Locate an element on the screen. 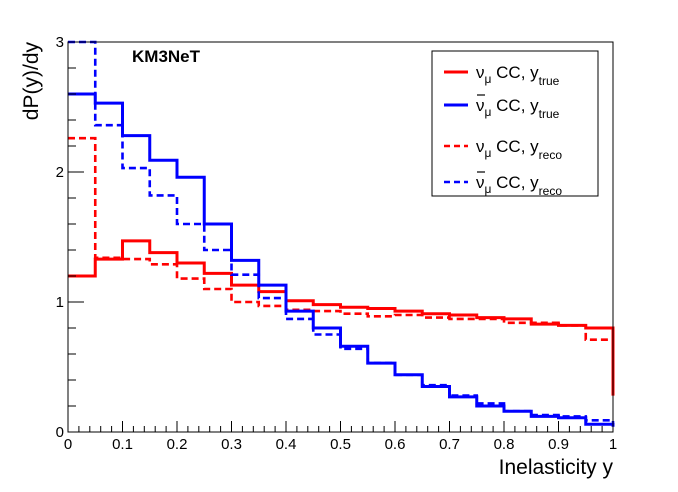 Image resolution: width=678 pixels, height=492 pixels. x-tick-label: 0.5 is located at coordinates (340, 444).